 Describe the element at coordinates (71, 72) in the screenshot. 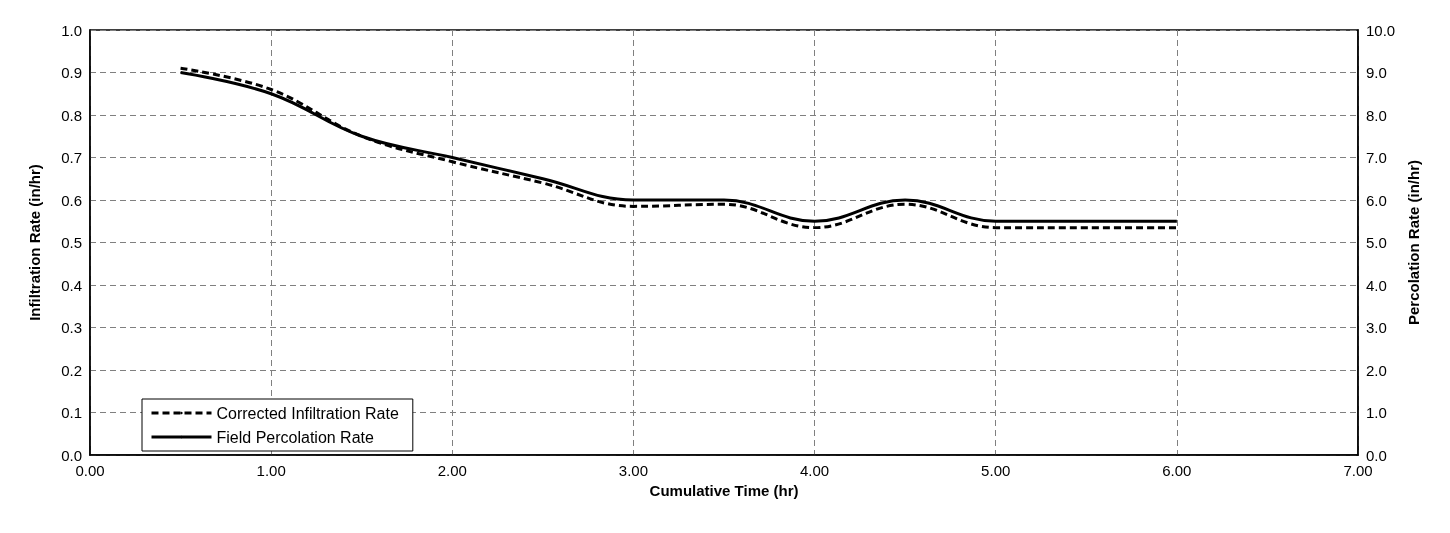

I see `y-tick-label: 0.9` at that location.